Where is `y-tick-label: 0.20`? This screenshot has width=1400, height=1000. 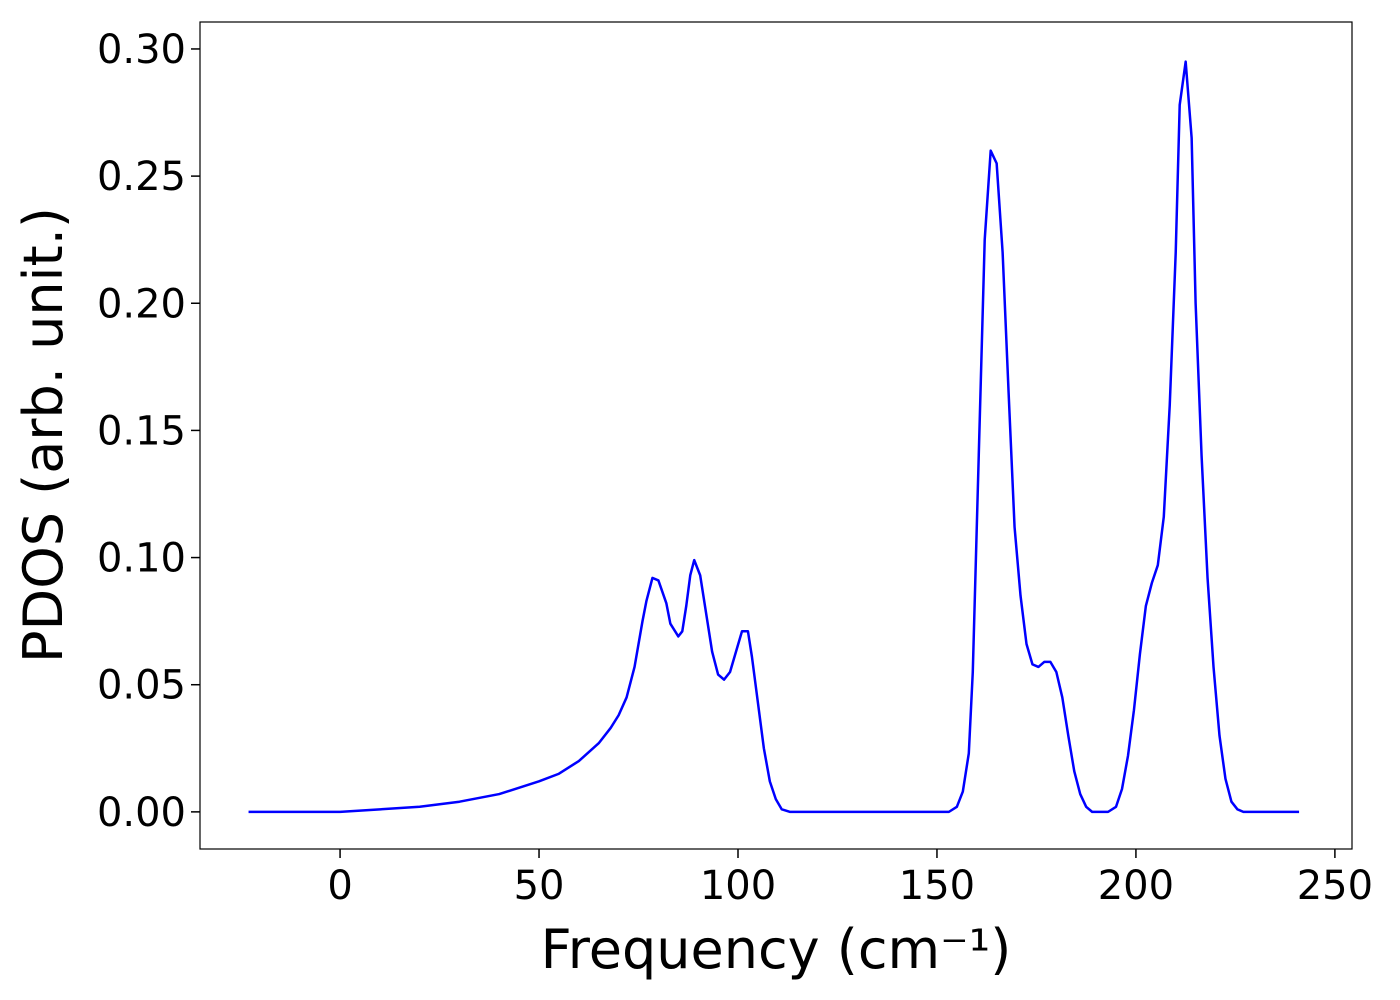
y-tick-label: 0.20 is located at coordinates (141, 304).